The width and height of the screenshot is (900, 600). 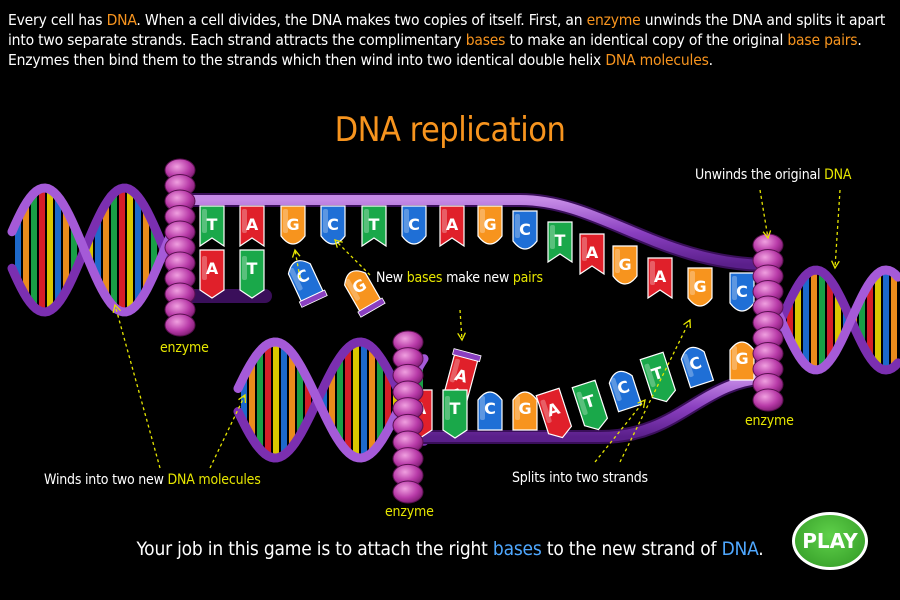 What do you see at coordinates (364, 294) in the screenshot?
I see `free-base-G: G` at bounding box center [364, 294].